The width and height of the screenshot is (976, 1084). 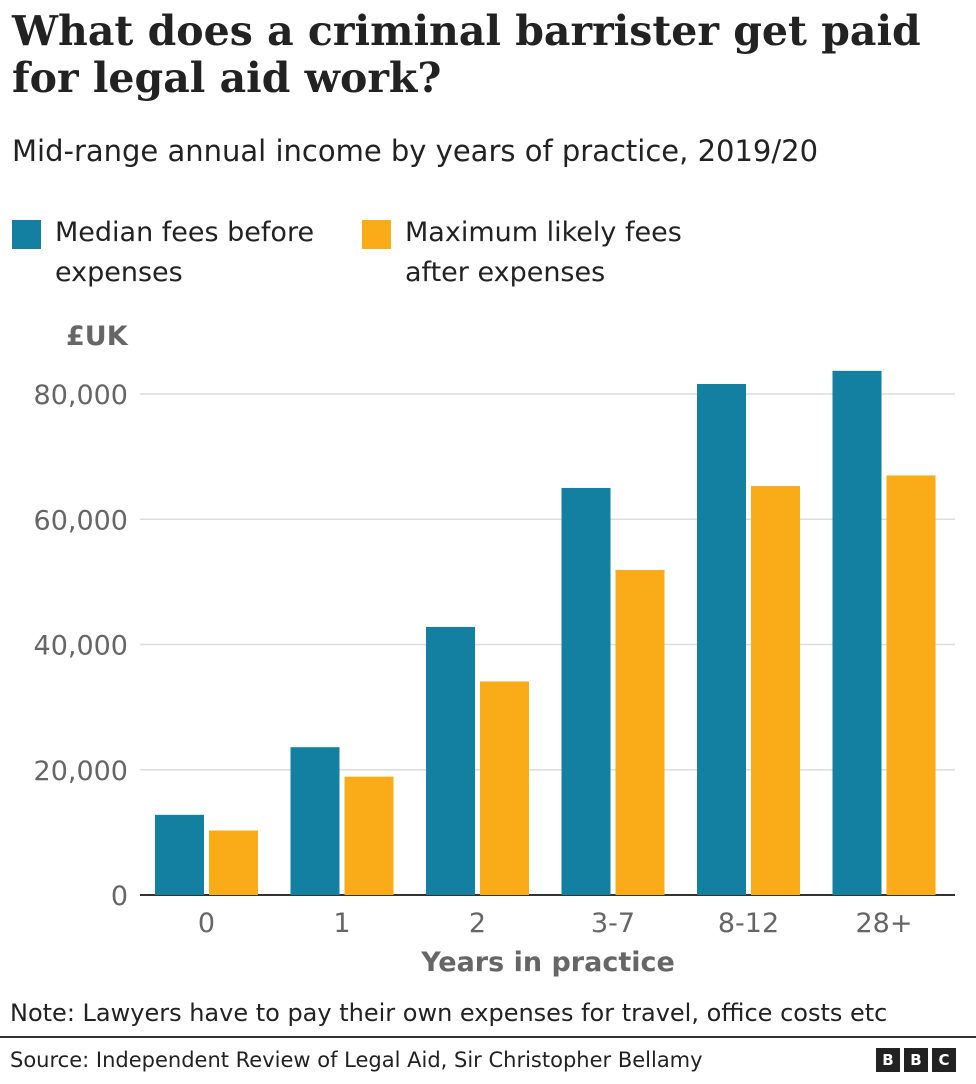 I want to click on legend-label-median: Median fees before expenses, so click(x=185, y=252).